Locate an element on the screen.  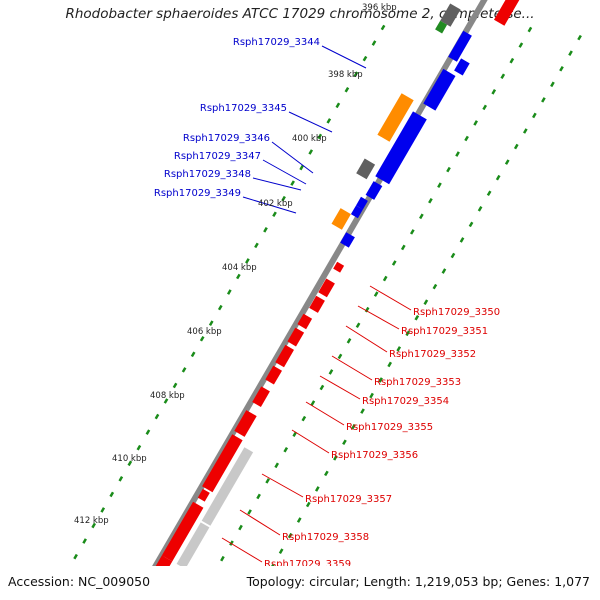
gene-3347-forward is located at coordinates (374, 190).